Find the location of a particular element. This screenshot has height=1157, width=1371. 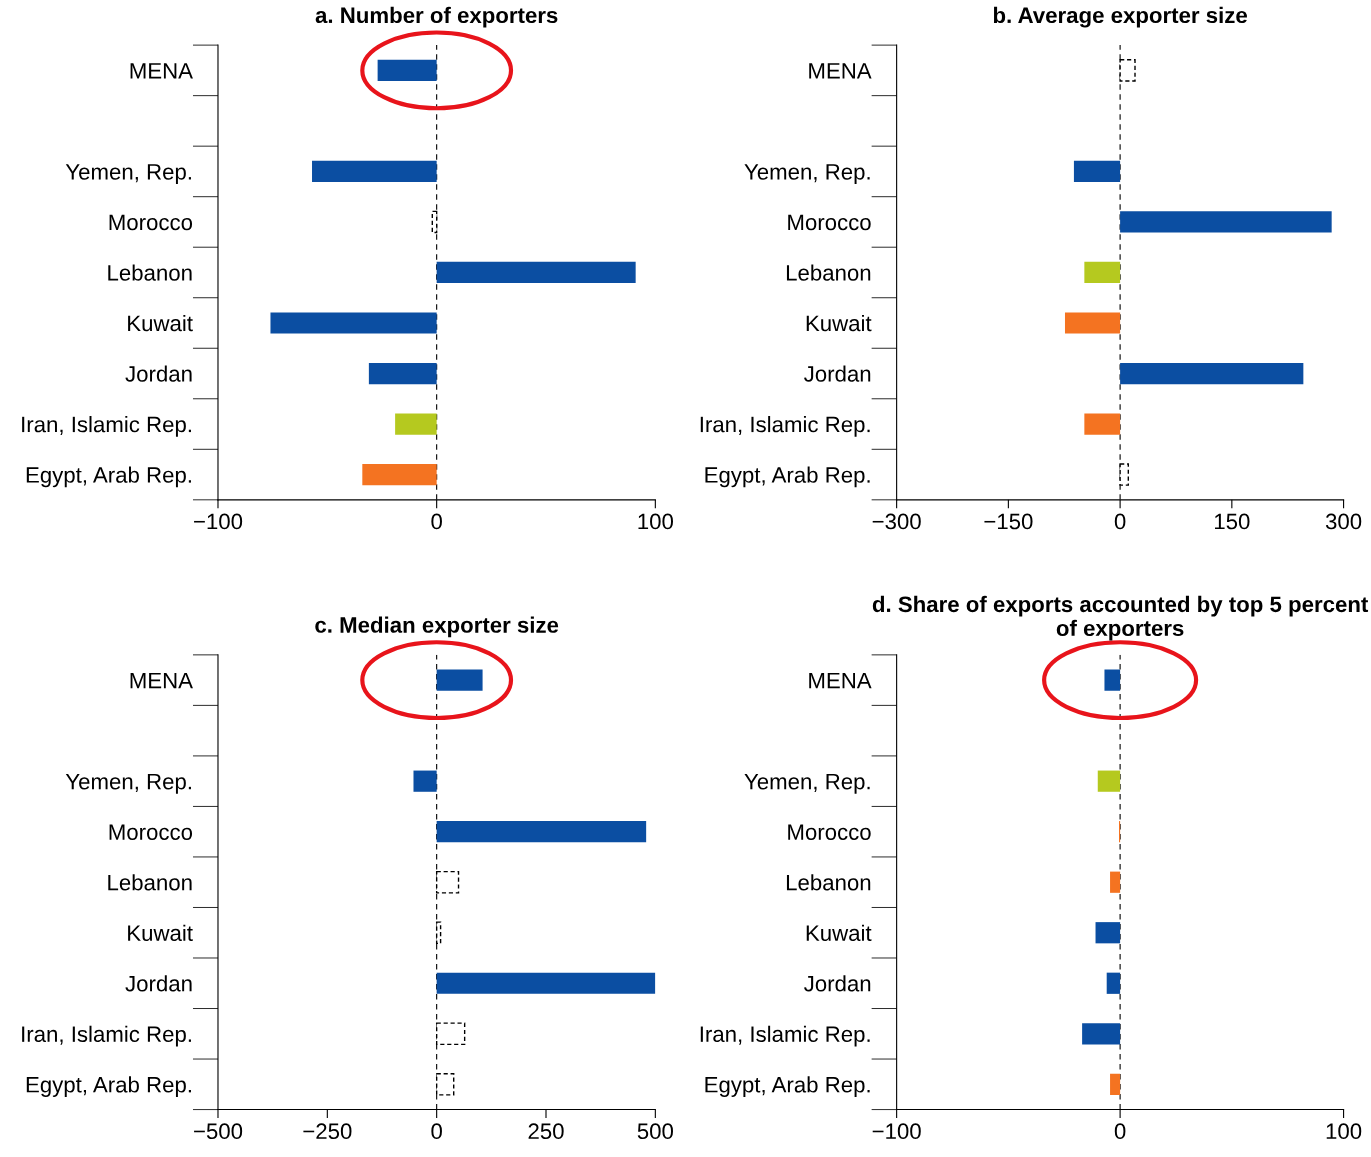

chart-title: b. Average exporter size is located at coordinates (1120, 17).